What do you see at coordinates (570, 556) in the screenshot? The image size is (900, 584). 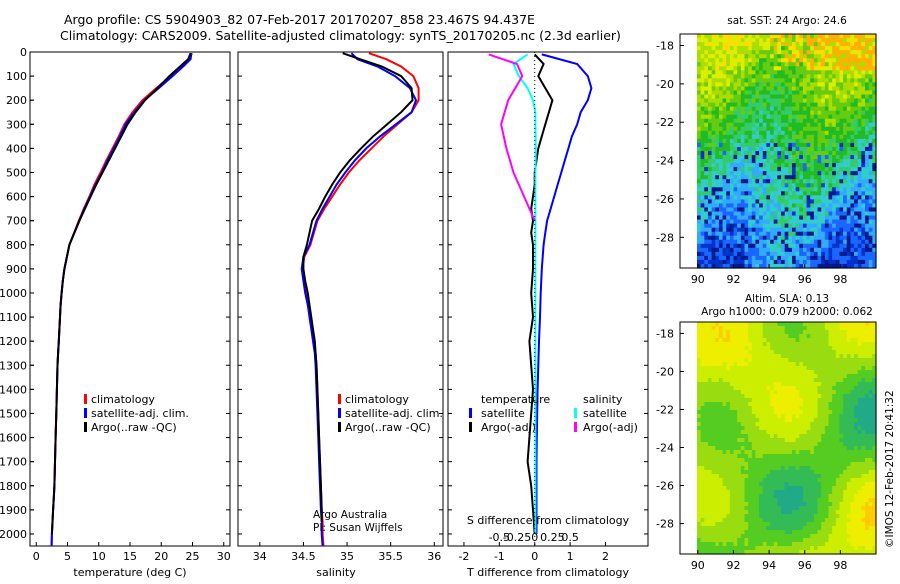 I see `x-tick-label: 1` at bounding box center [570, 556].